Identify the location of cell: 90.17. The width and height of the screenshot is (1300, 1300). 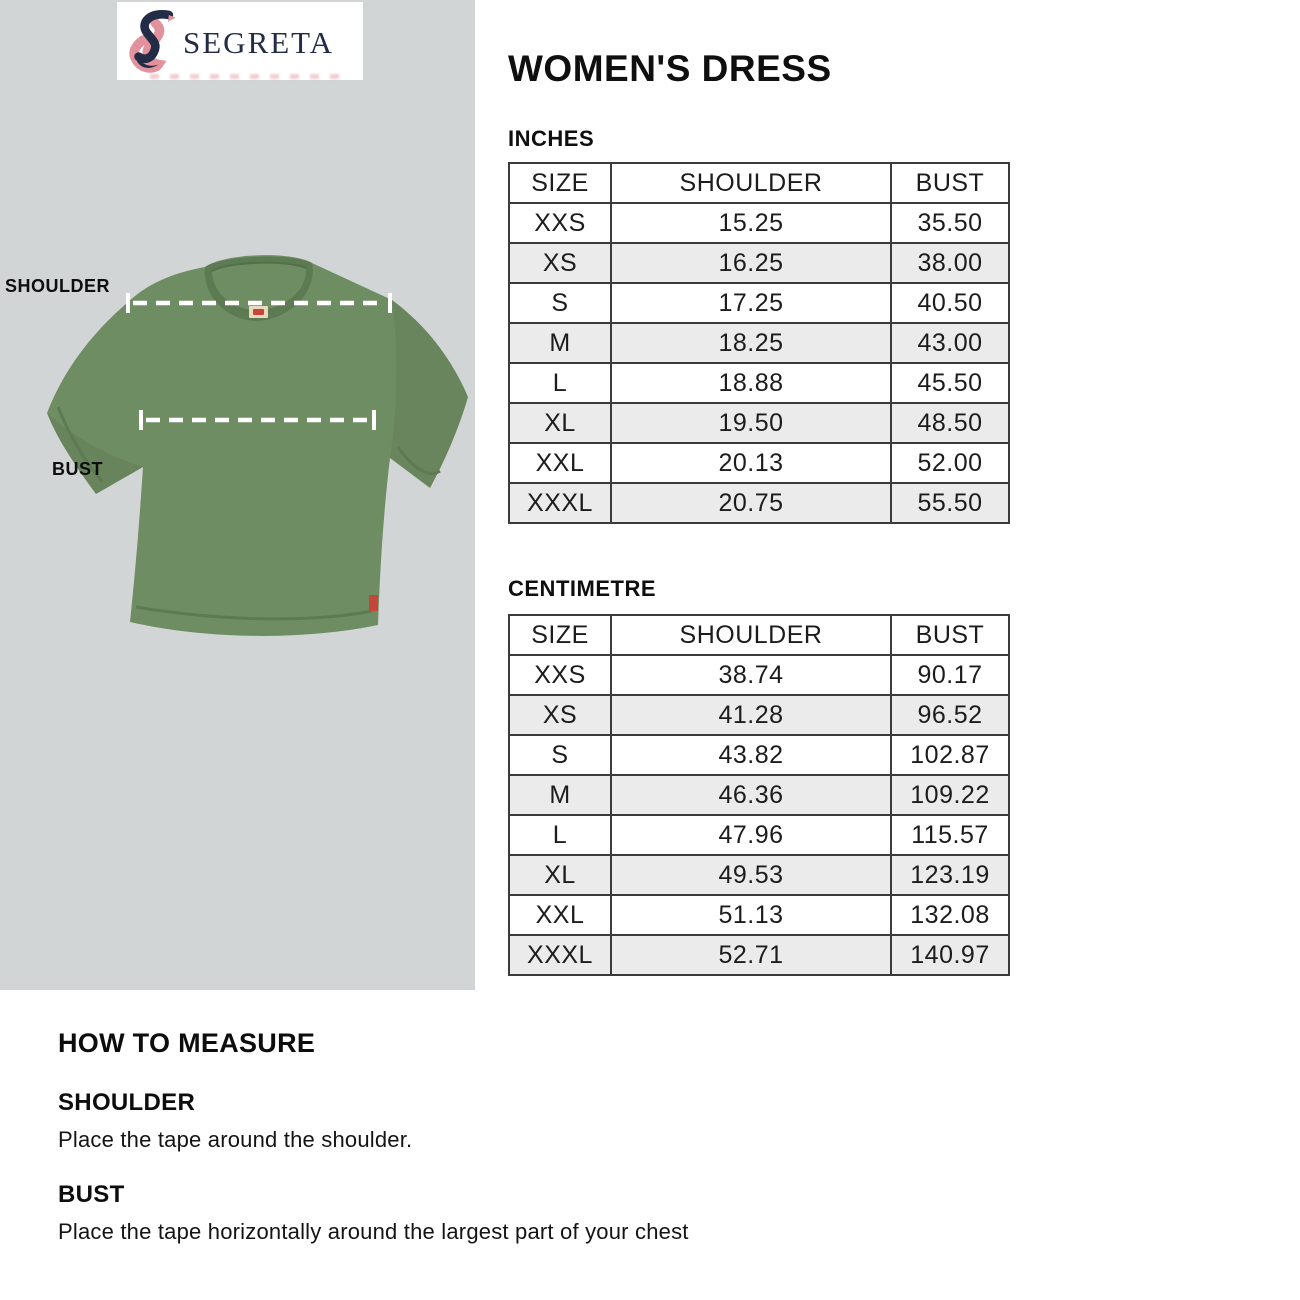
(950, 675).